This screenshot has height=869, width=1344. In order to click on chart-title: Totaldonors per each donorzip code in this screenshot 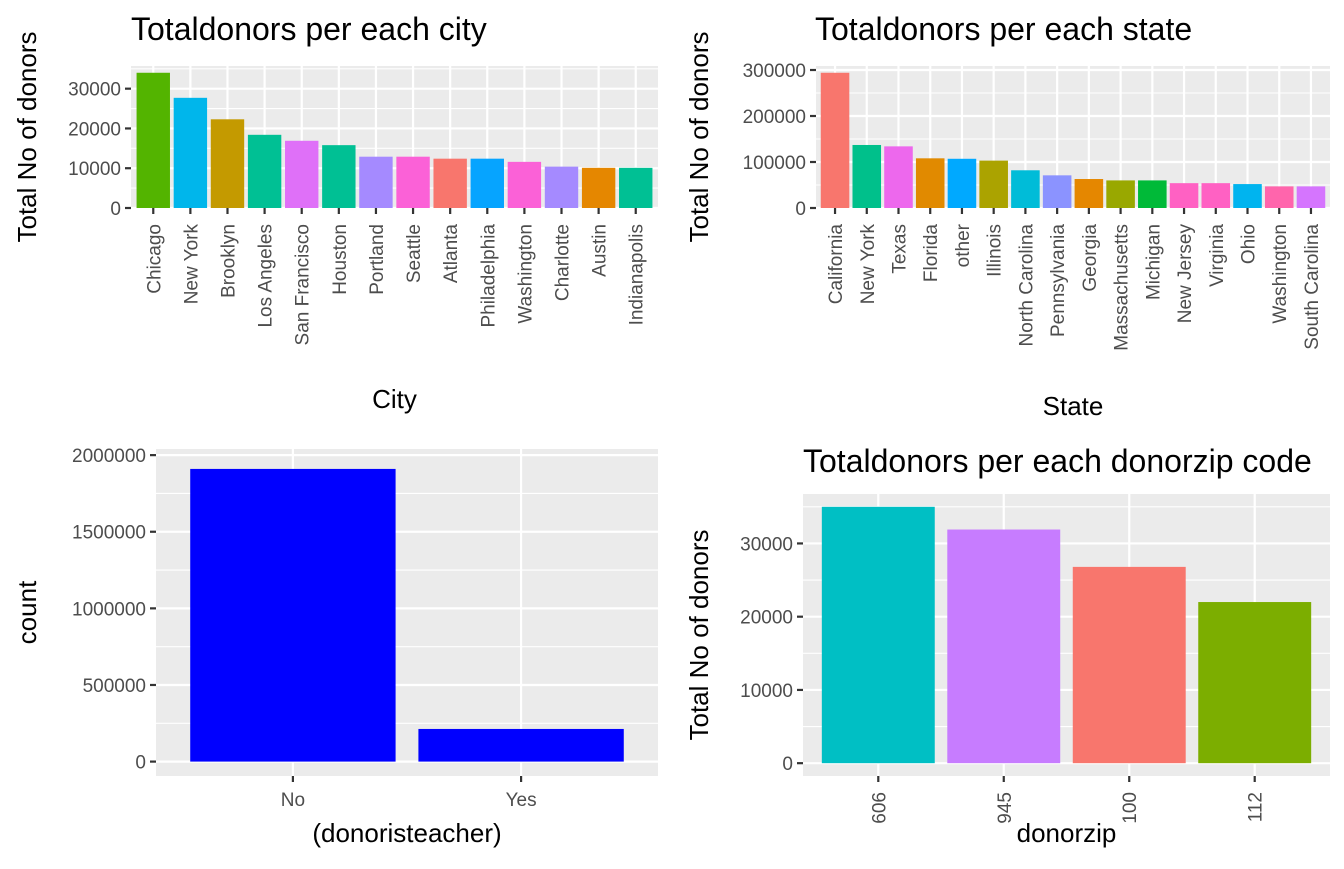, I will do `click(1057, 461)`.